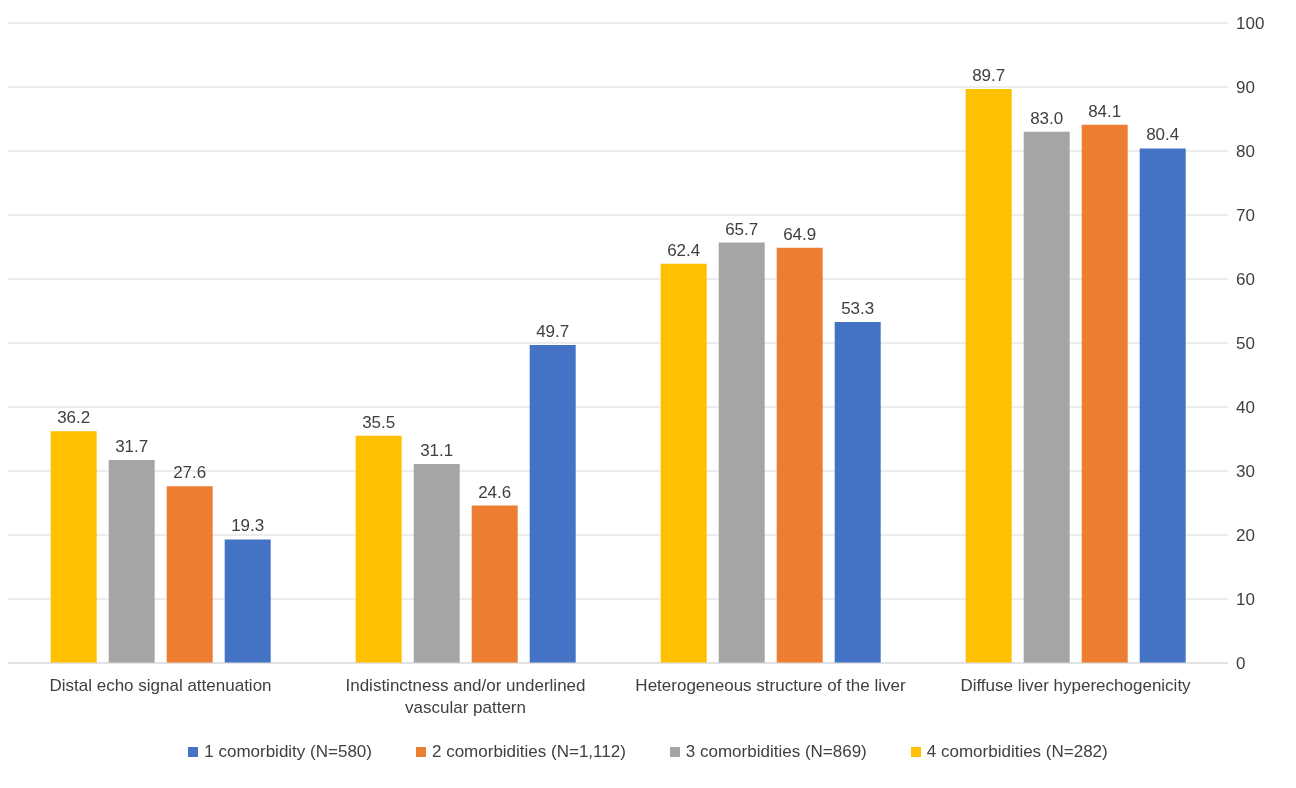 The height and width of the screenshot is (788, 1296). What do you see at coordinates (742, 229) in the screenshot?
I see `data-label: 65.7` at bounding box center [742, 229].